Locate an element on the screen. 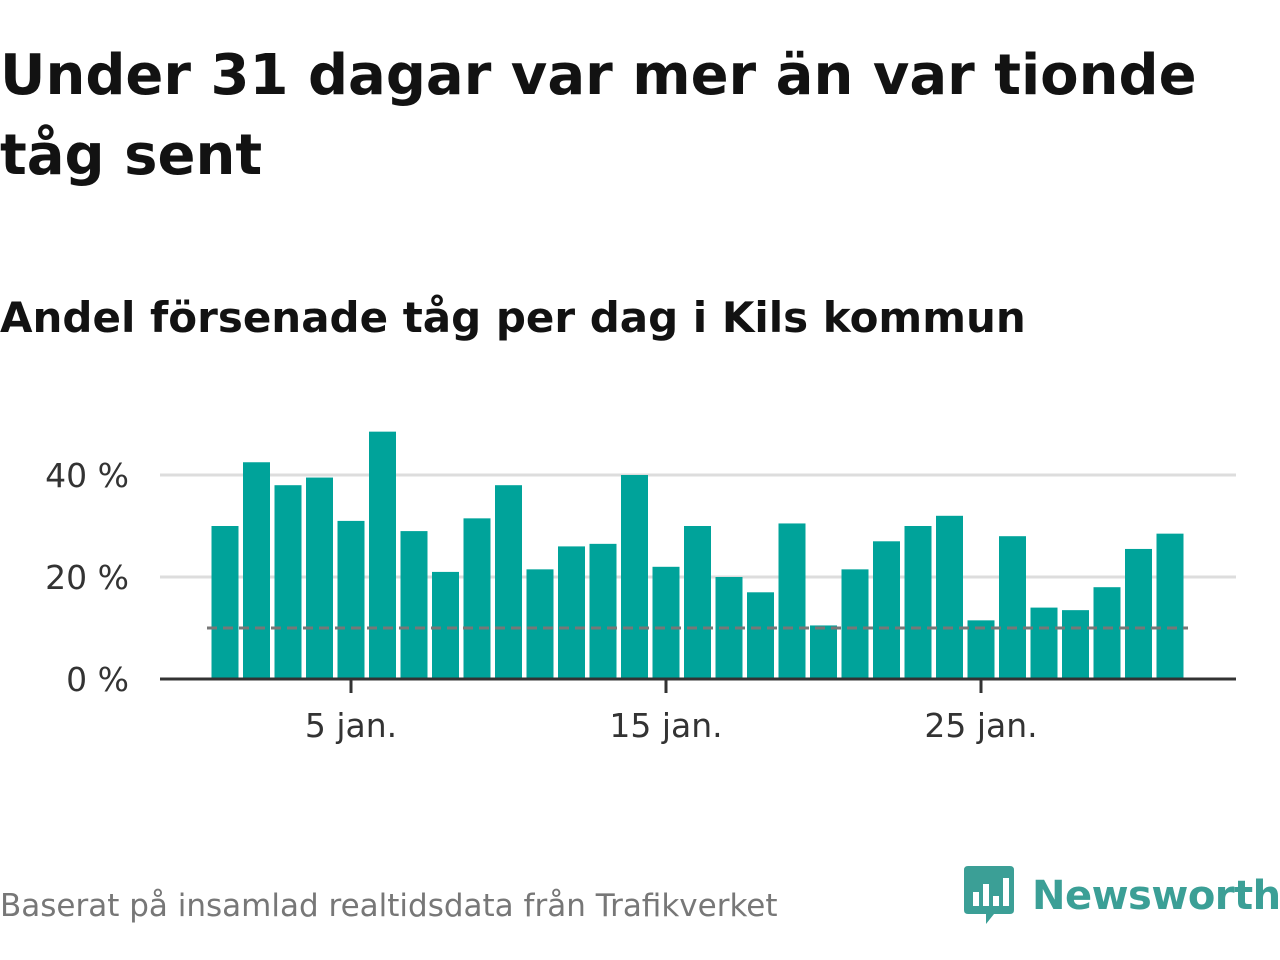 The height and width of the screenshot is (960, 1280). brand-logo: Newsworthy is located at coordinates (1122, 896).